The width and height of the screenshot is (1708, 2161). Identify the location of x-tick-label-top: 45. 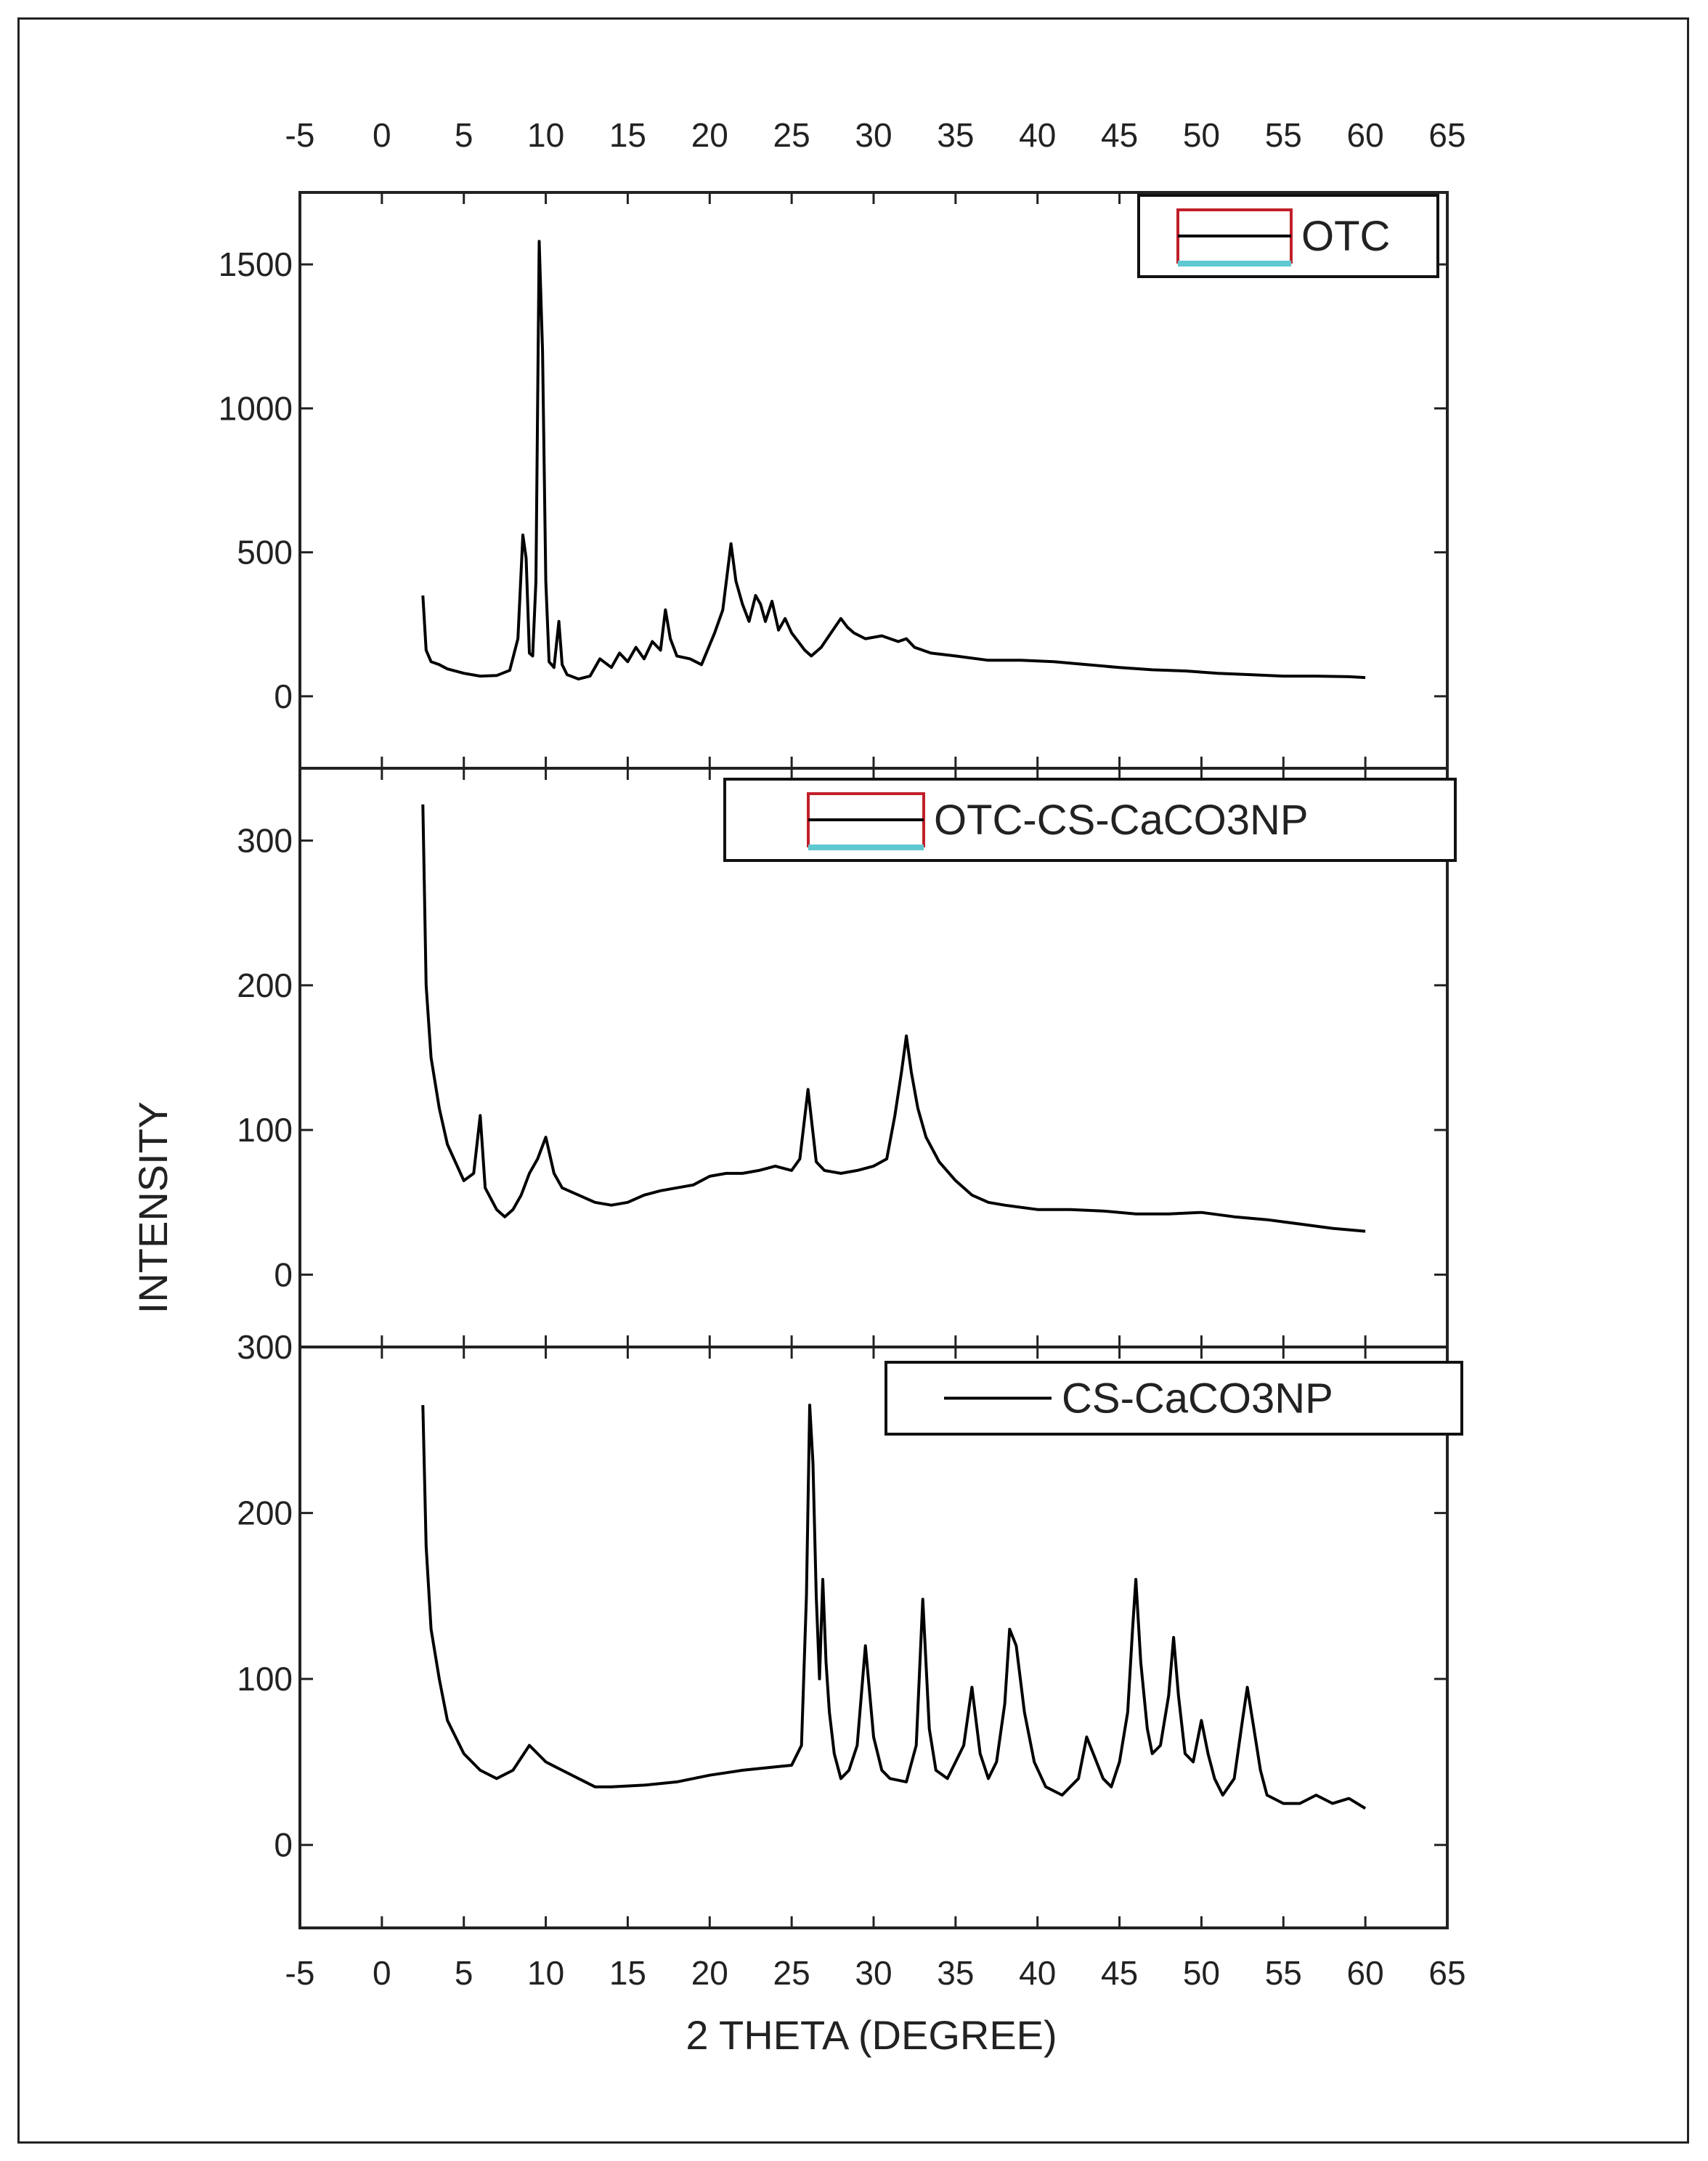
(1119, 135).